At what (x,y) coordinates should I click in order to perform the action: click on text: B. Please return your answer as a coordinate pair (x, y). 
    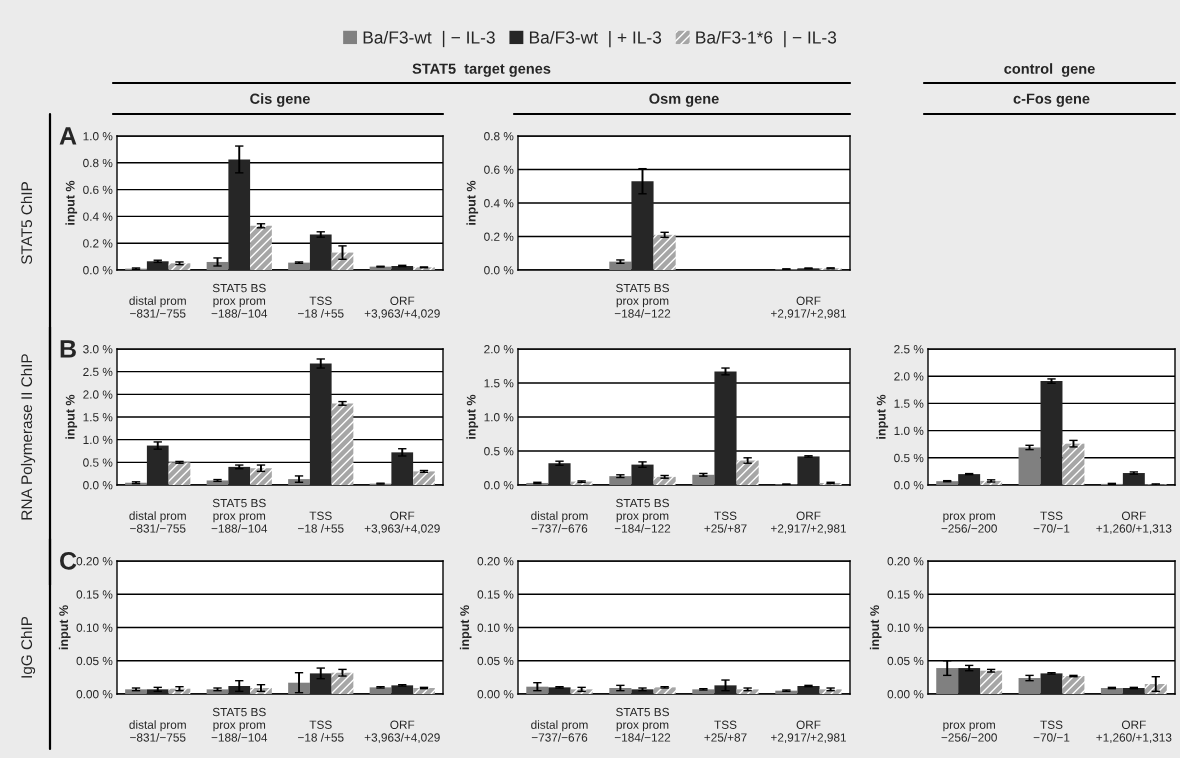
    Looking at the image, I should click on (68, 349).